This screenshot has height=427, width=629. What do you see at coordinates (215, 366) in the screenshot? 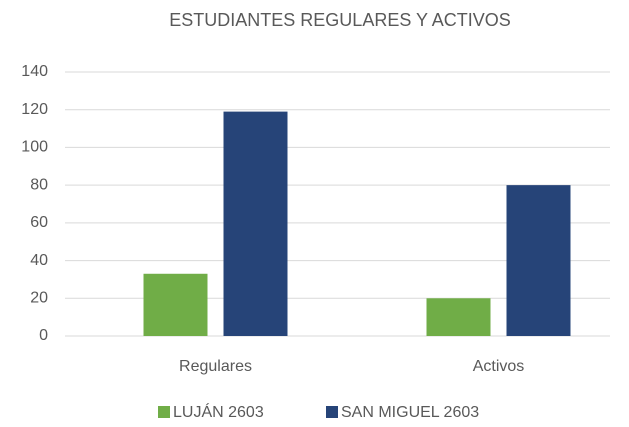
I see `x-tick-label: Regulares` at bounding box center [215, 366].